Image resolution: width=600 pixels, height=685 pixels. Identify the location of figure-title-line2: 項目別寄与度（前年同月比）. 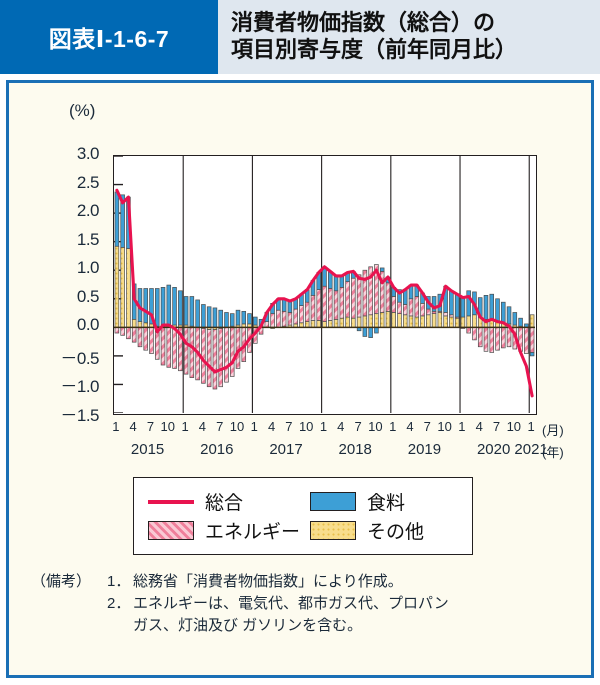
(374, 49).